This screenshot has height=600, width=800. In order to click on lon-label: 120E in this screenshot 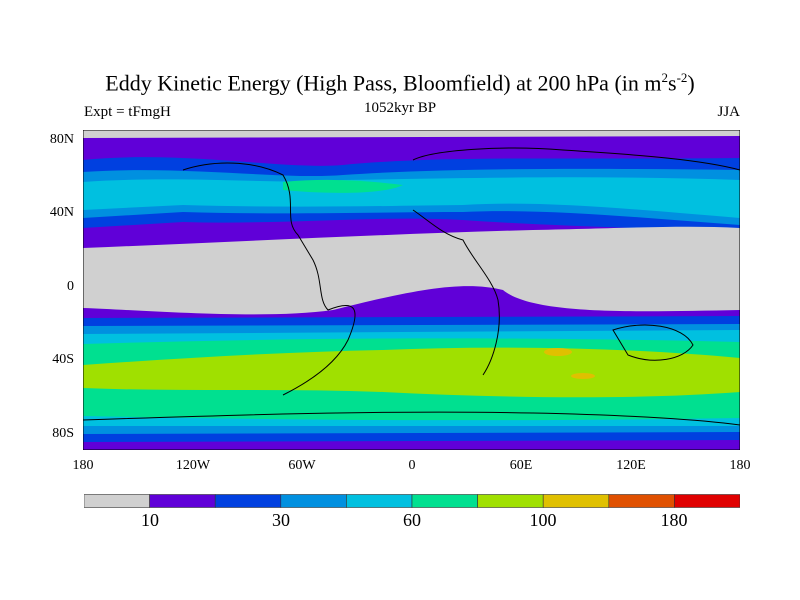, I will do `click(631, 465)`.